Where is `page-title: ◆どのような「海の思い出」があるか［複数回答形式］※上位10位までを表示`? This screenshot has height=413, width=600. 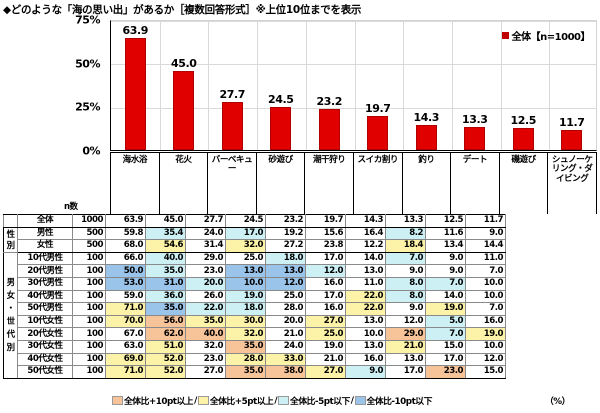
page-title: ◆どのような「海の思い出」があるか［複数回答形式］※上位10位までを表示 is located at coordinates (182, 10).